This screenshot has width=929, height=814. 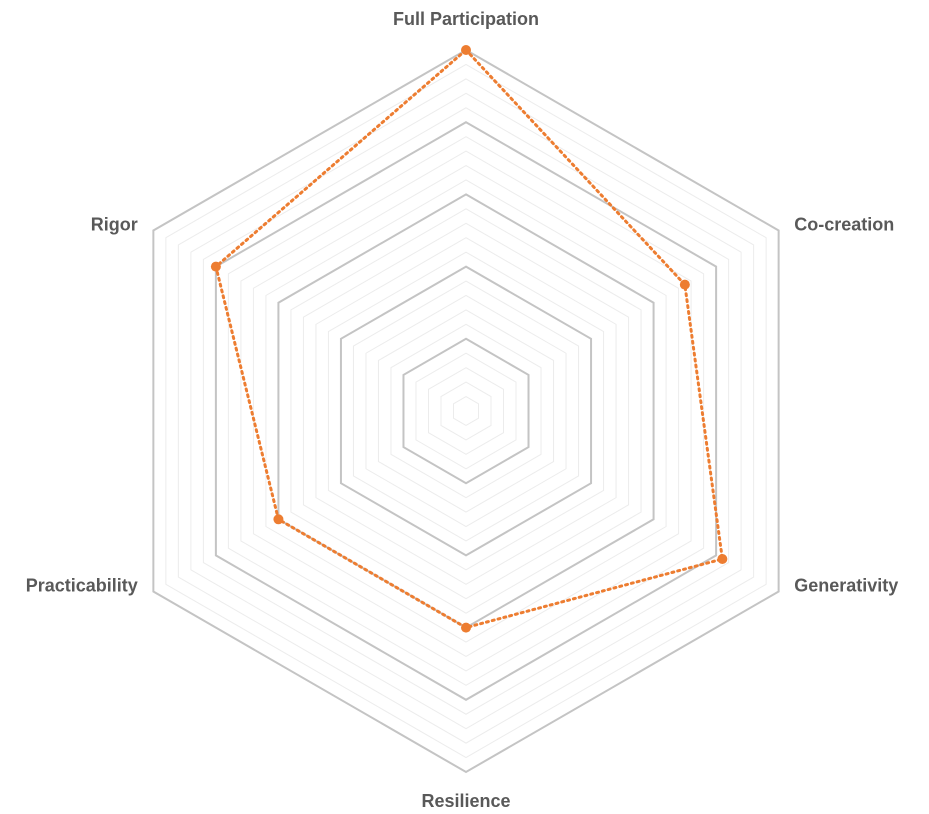 I want to click on axis-label: Resilience, so click(x=465, y=801).